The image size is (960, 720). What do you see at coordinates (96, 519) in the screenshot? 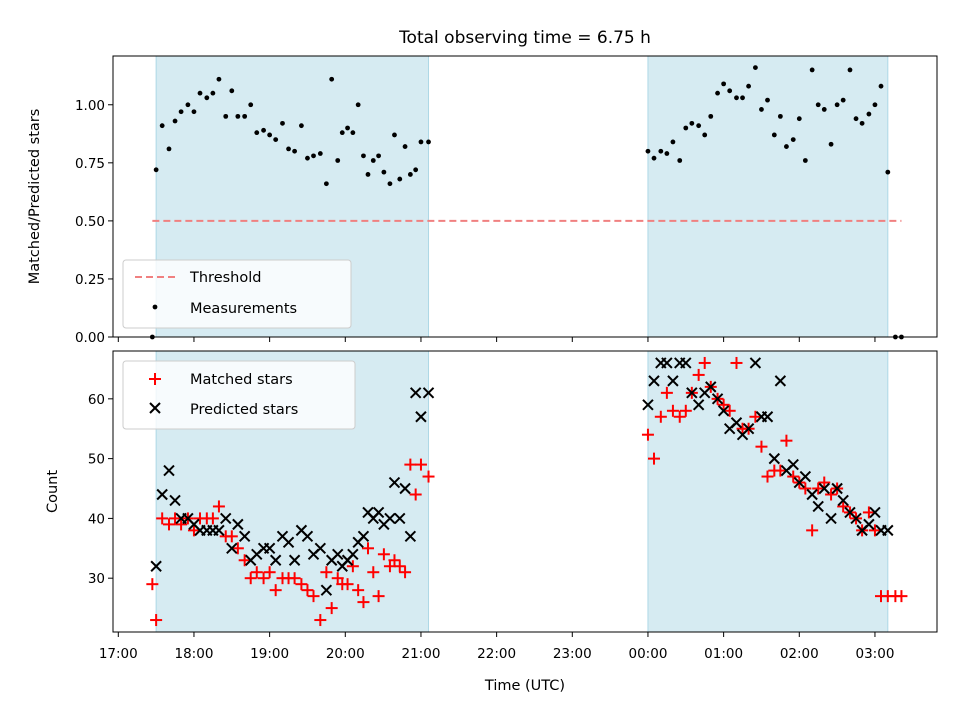
I see `y-tick-label: 40` at bounding box center [96, 519].